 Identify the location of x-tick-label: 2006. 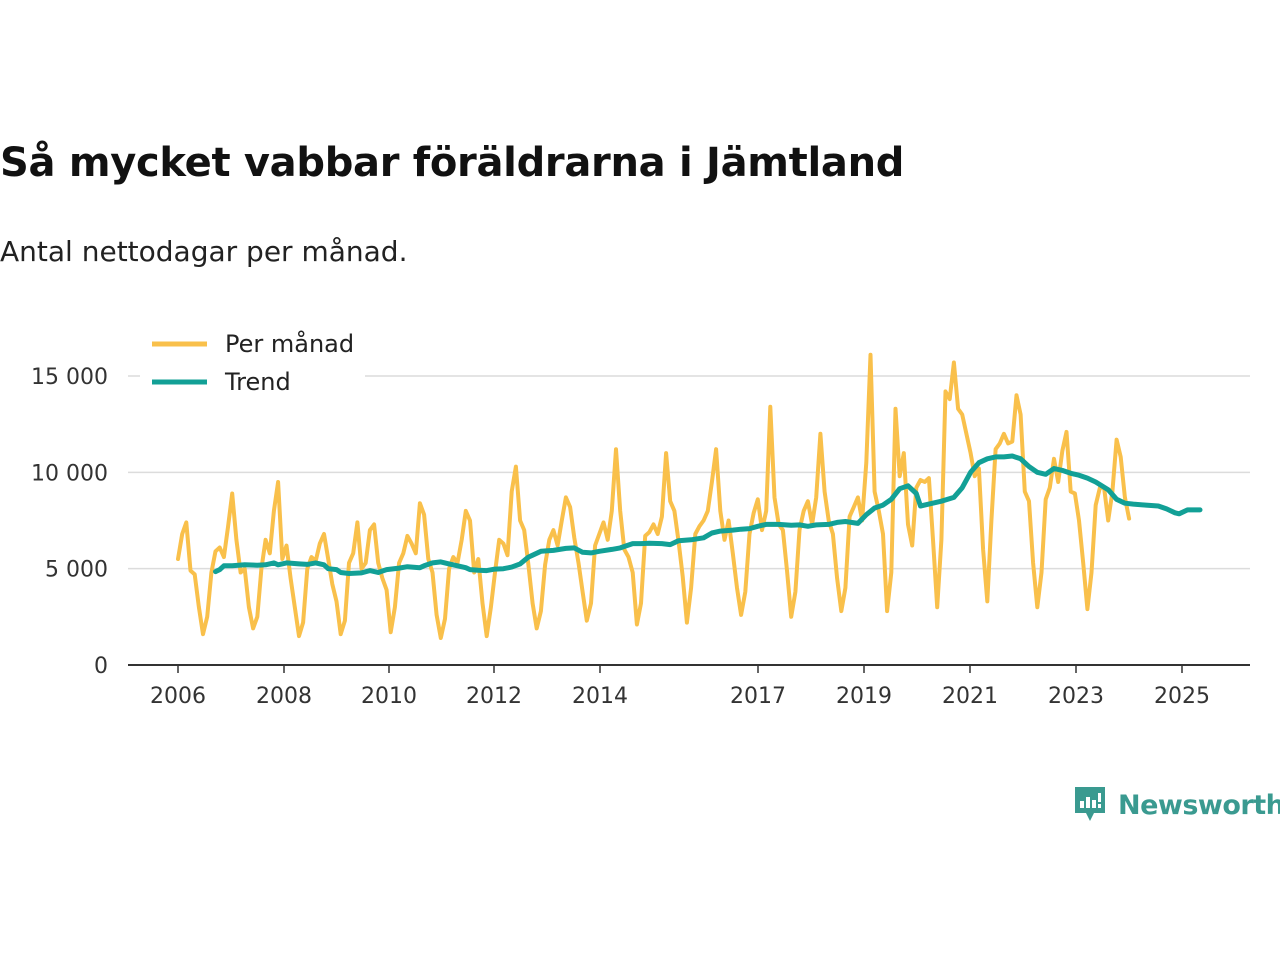
(178, 696).